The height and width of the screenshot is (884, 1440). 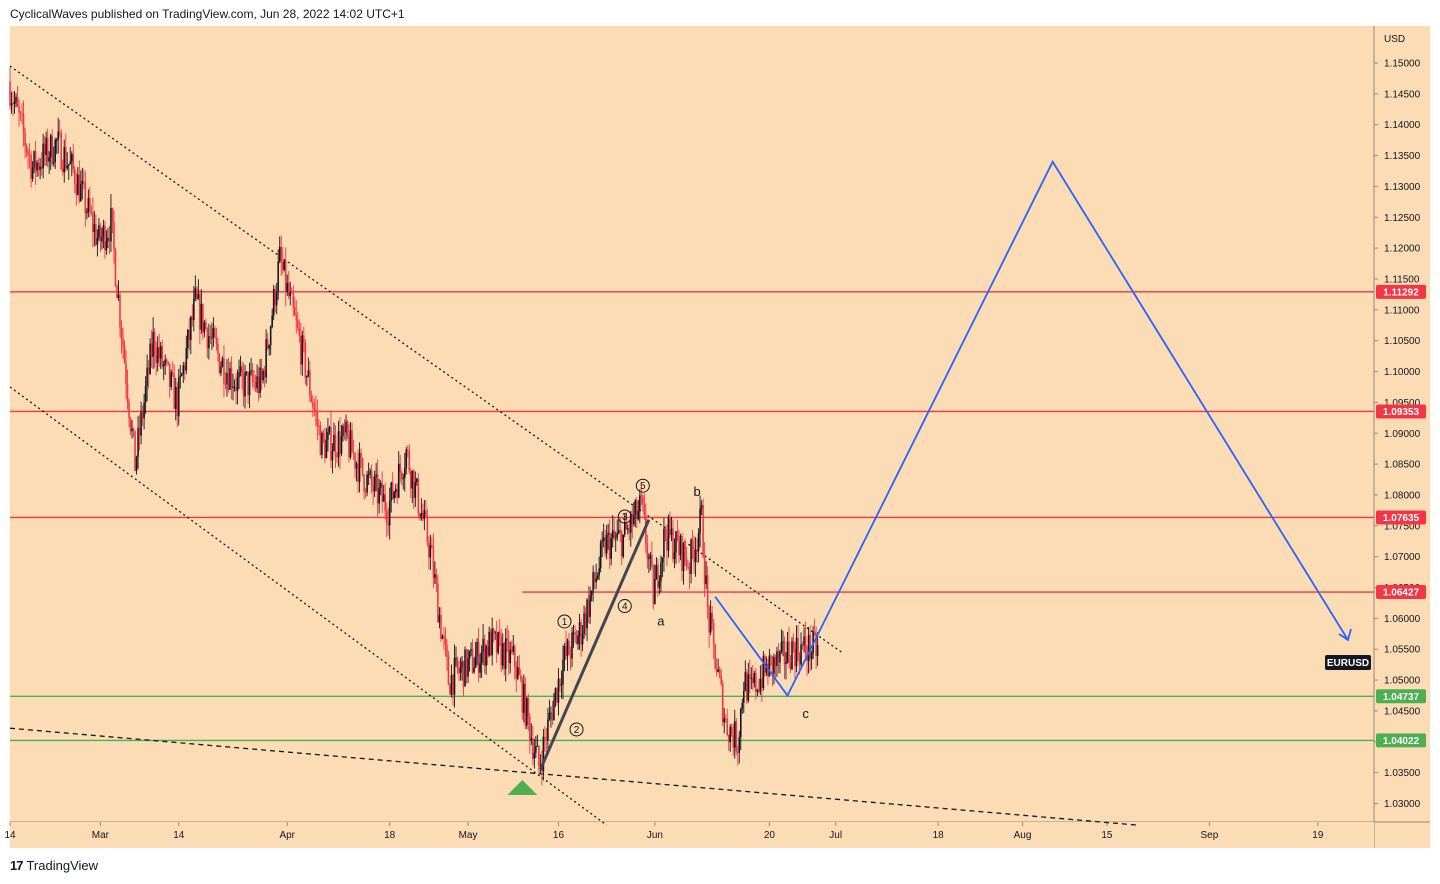 What do you see at coordinates (1348, 662) in the screenshot?
I see `symbol-tag: EURUSD` at bounding box center [1348, 662].